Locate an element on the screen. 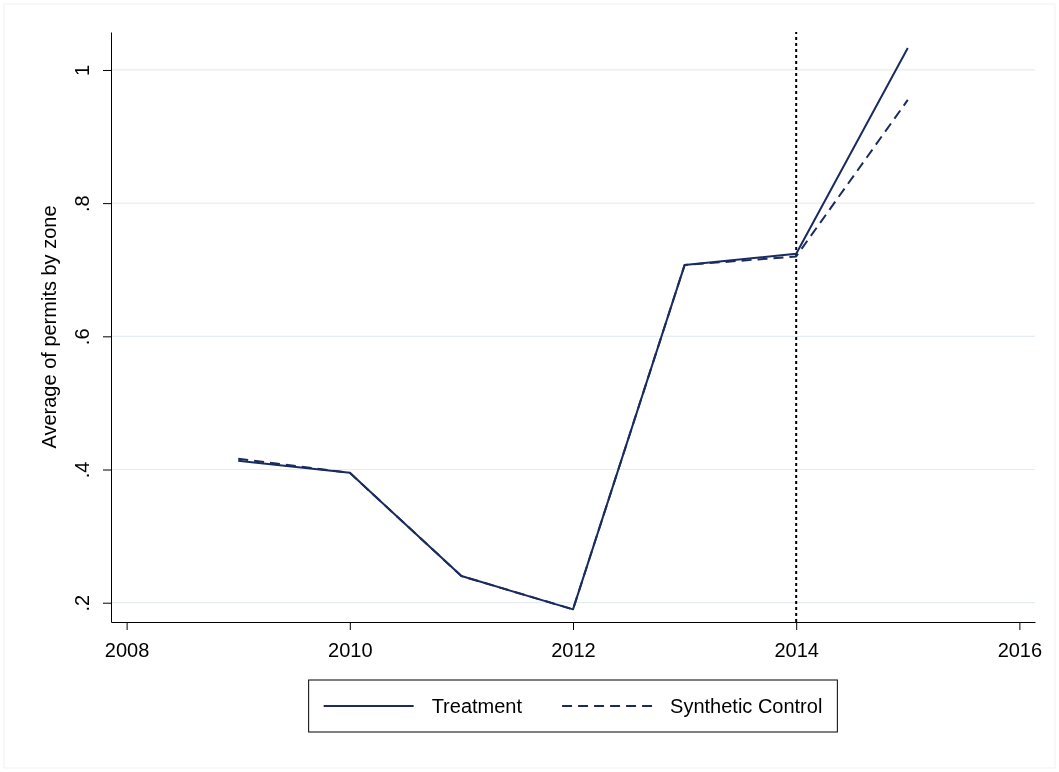 This screenshot has width=1059, height=772. x-tick-label: 2014 is located at coordinates (796, 650).